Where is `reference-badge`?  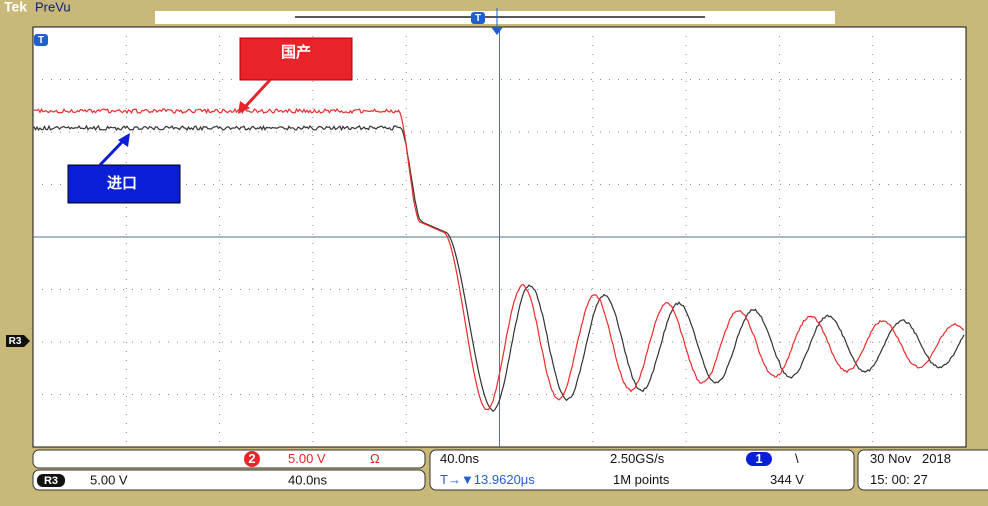
reference-badge is located at coordinates (51, 480).